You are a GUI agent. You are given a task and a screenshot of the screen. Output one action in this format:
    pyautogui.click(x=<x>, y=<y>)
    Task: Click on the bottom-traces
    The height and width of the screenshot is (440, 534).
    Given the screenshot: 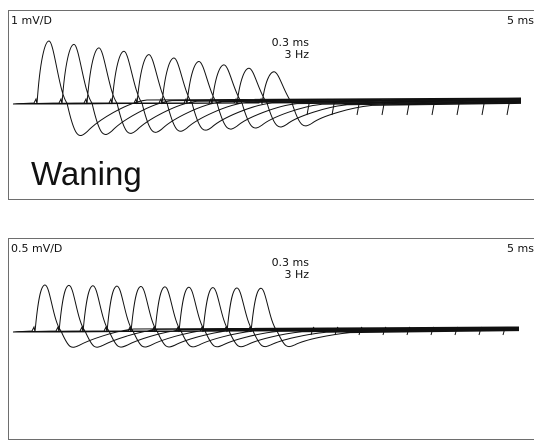 What is the action you would take?
    pyautogui.click(x=266, y=316)
    